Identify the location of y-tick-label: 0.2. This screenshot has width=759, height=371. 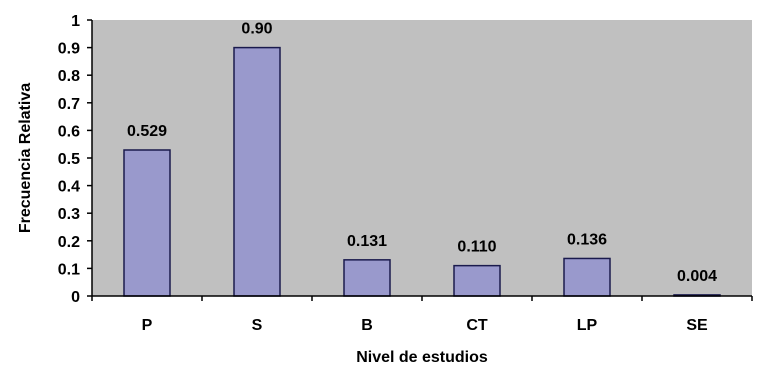
(69, 242).